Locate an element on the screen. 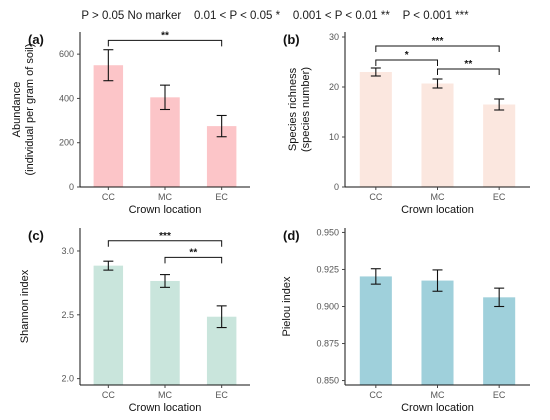 This screenshot has height=420, width=550. y-tick-label: 0.900 is located at coordinates (327, 307).